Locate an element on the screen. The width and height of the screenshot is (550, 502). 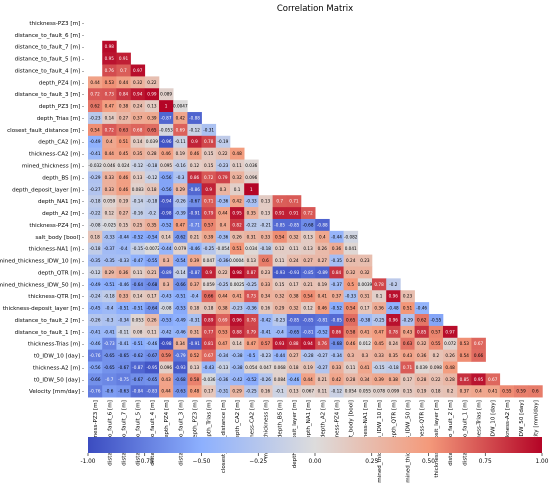
cell-value-label: 0.69 is located at coordinates (223, 319).